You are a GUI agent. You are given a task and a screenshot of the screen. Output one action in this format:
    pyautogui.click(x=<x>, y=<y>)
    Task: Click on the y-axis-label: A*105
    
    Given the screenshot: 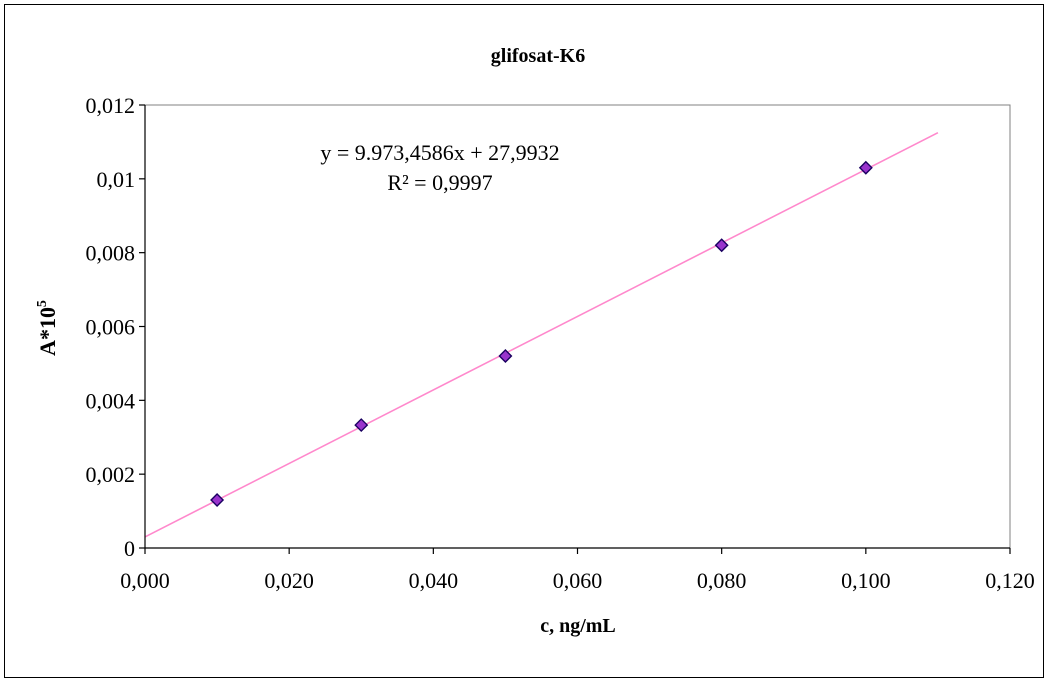 What is the action you would take?
    pyautogui.click(x=47, y=328)
    